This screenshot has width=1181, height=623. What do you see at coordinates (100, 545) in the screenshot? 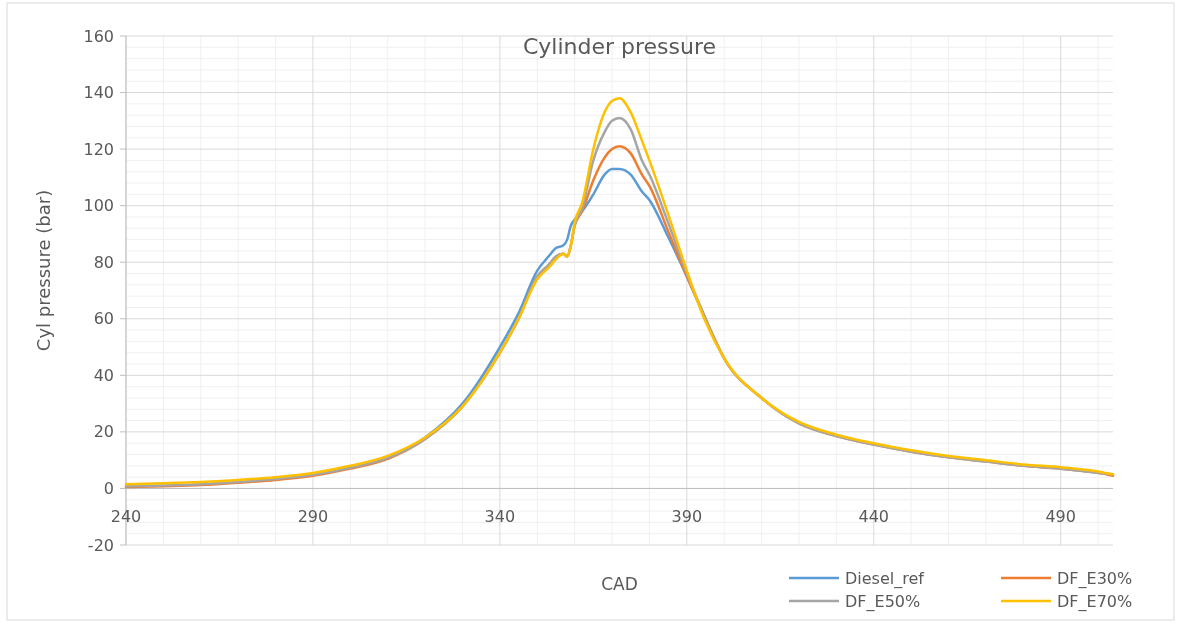
I see `y-tick-label: -20` at bounding box center [100, 545].